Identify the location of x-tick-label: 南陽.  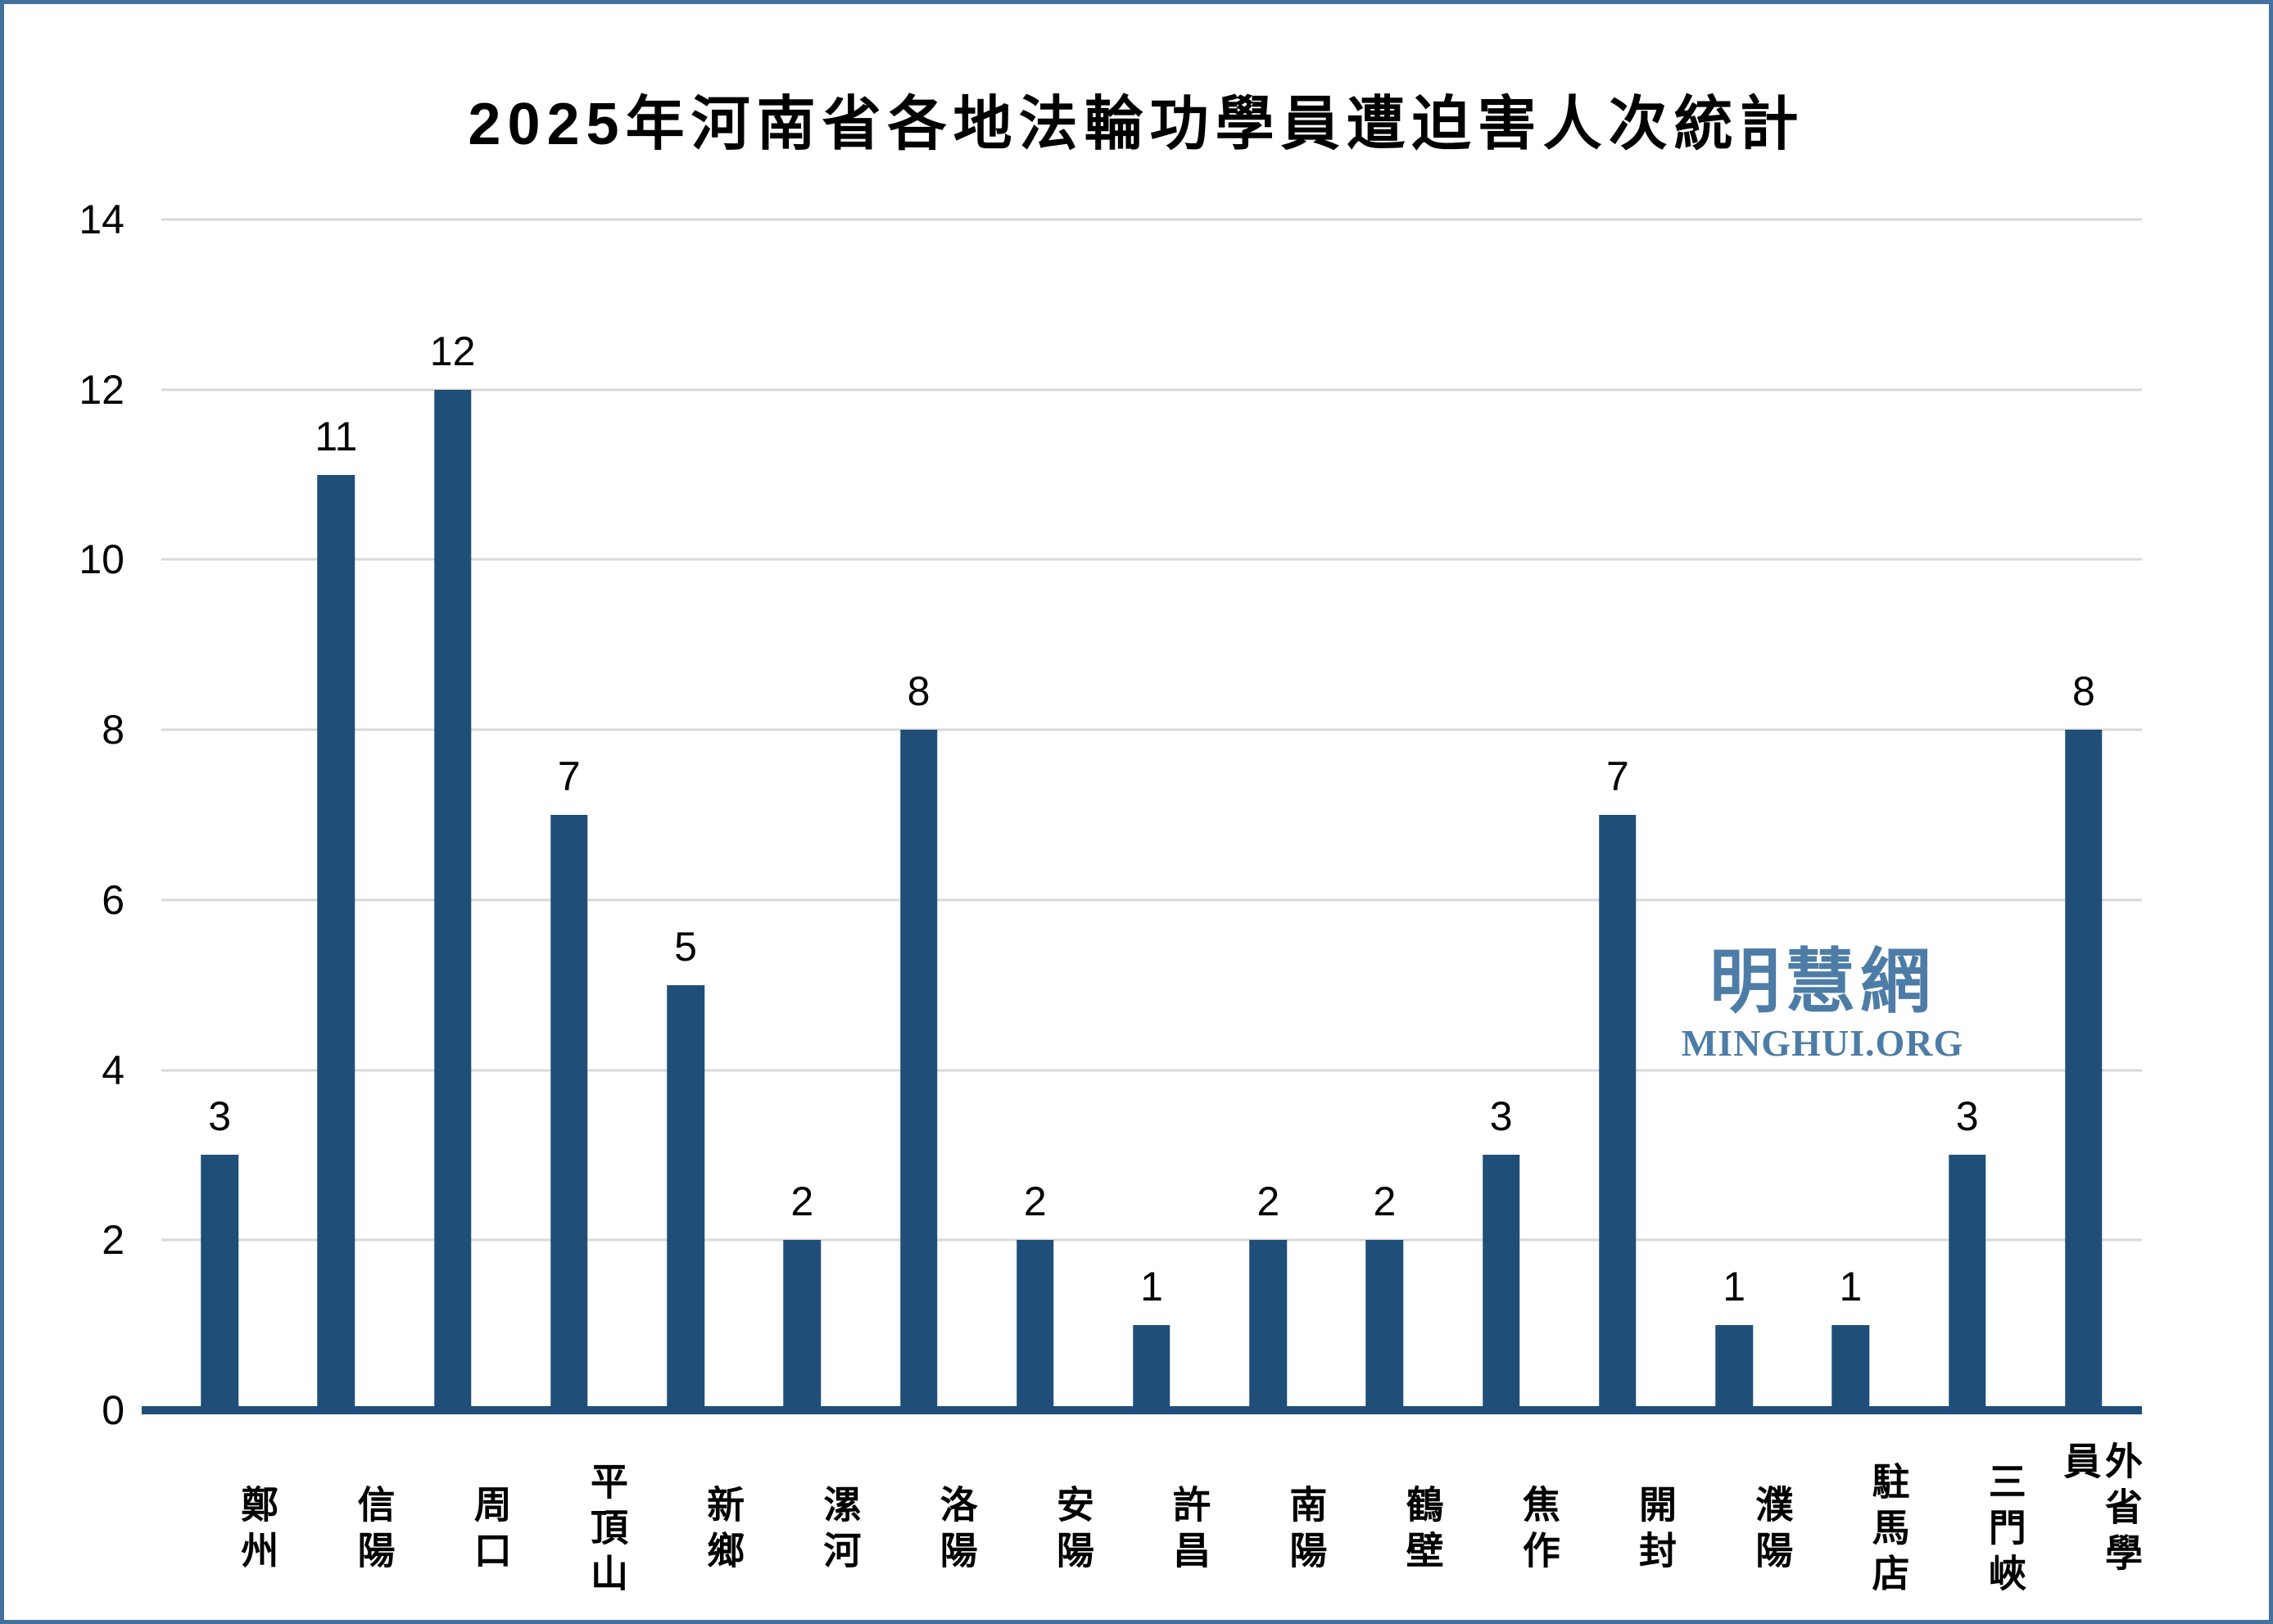
(1306, 1530).